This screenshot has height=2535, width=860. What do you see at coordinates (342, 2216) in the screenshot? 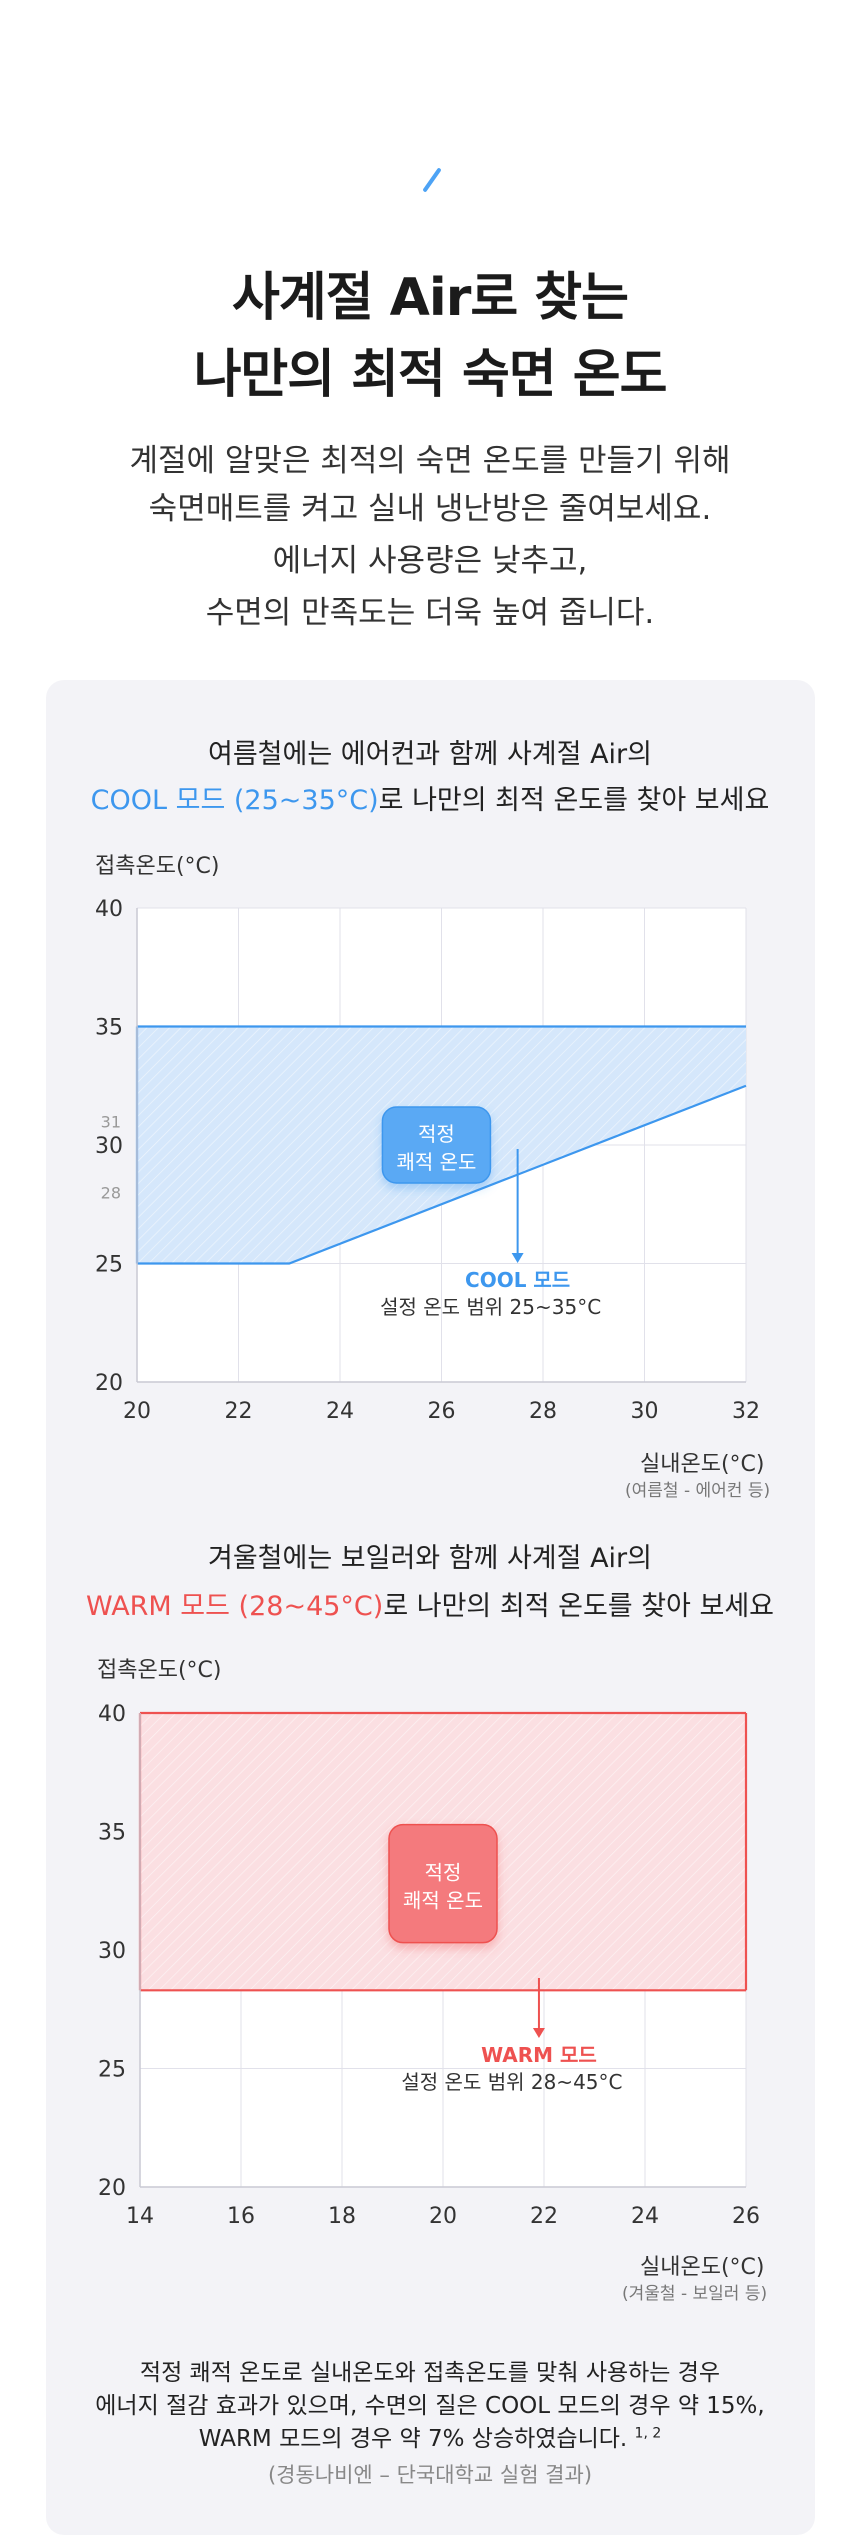
I see `x-tick-label: 18` at bounding box center [342, 2216].